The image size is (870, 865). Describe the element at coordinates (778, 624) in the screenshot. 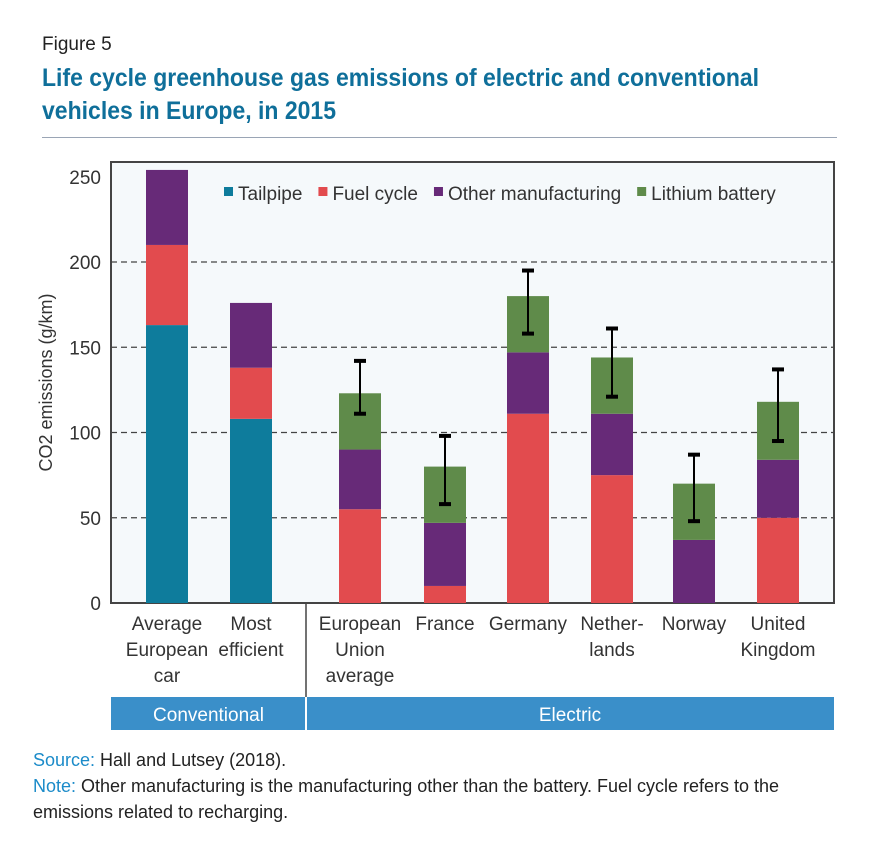

I see `category-label: United` at that location.